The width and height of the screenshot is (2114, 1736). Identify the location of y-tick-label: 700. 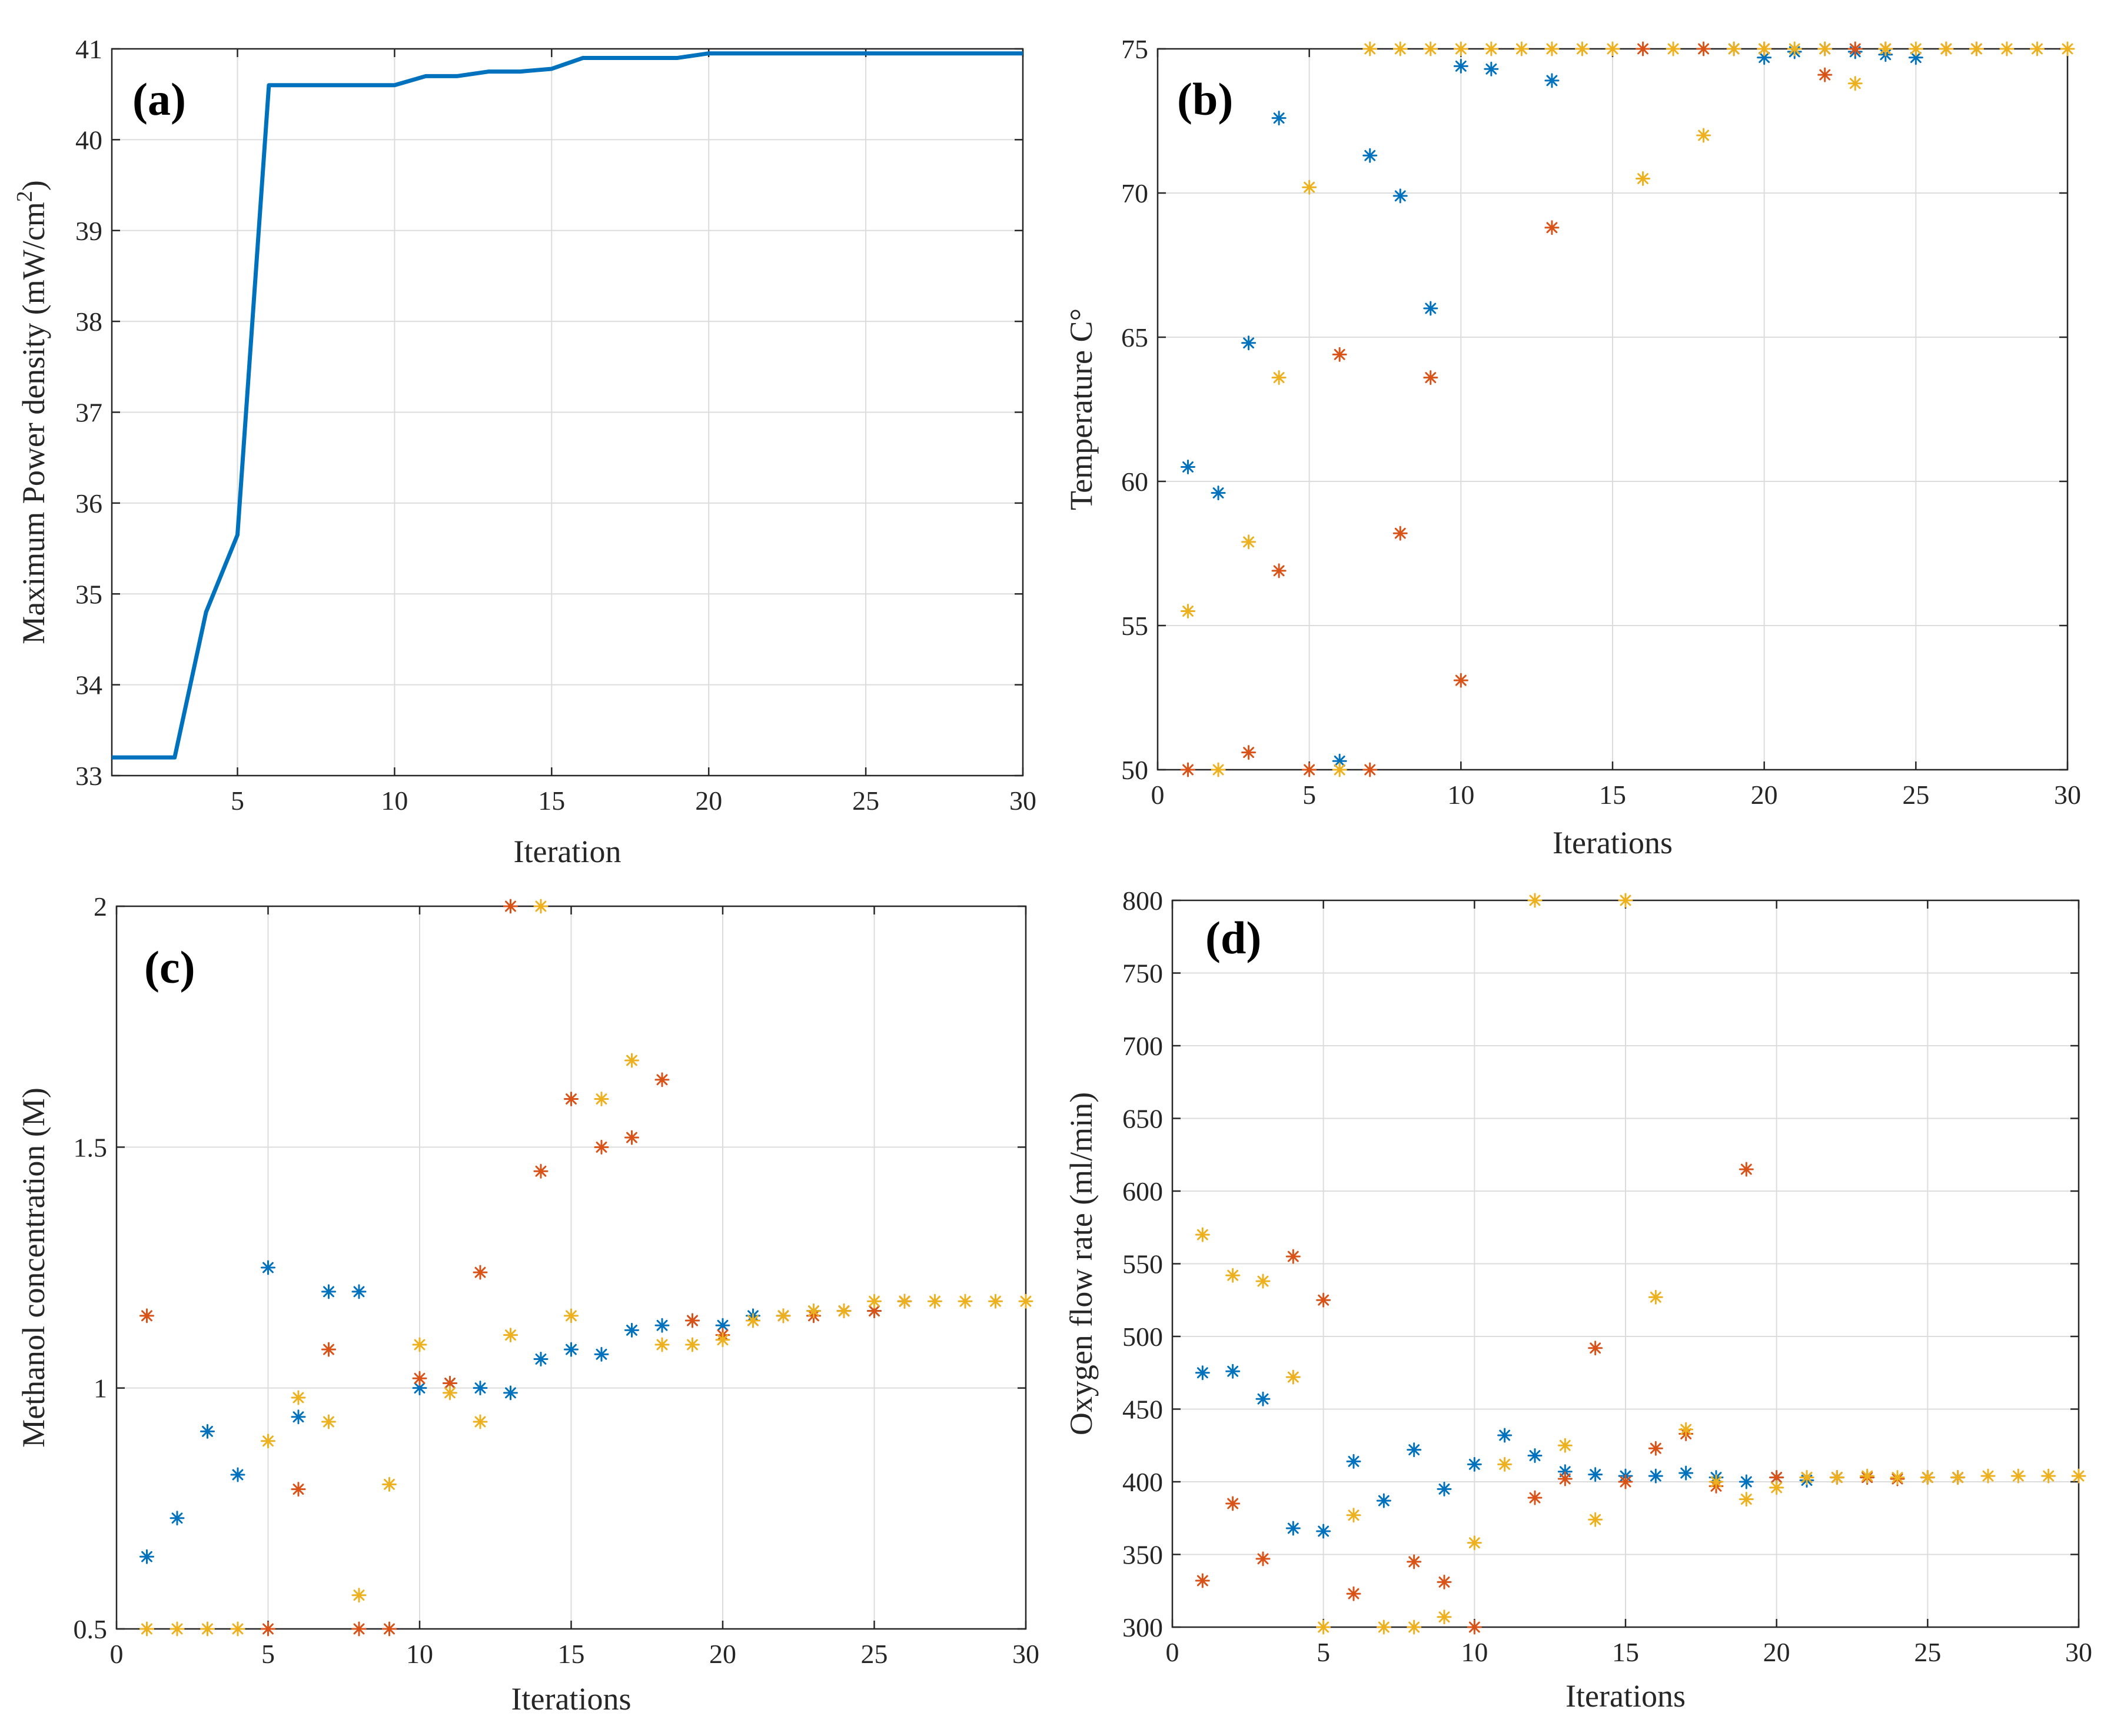
(1142, 1046).